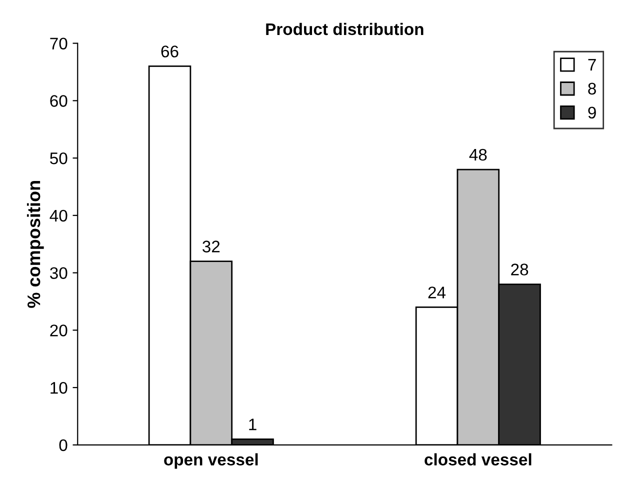 This screenshot has width=621, height=481. Describe the element at coordinates (437, 292) in the screenshot. I see `data-label: 24` at that location.